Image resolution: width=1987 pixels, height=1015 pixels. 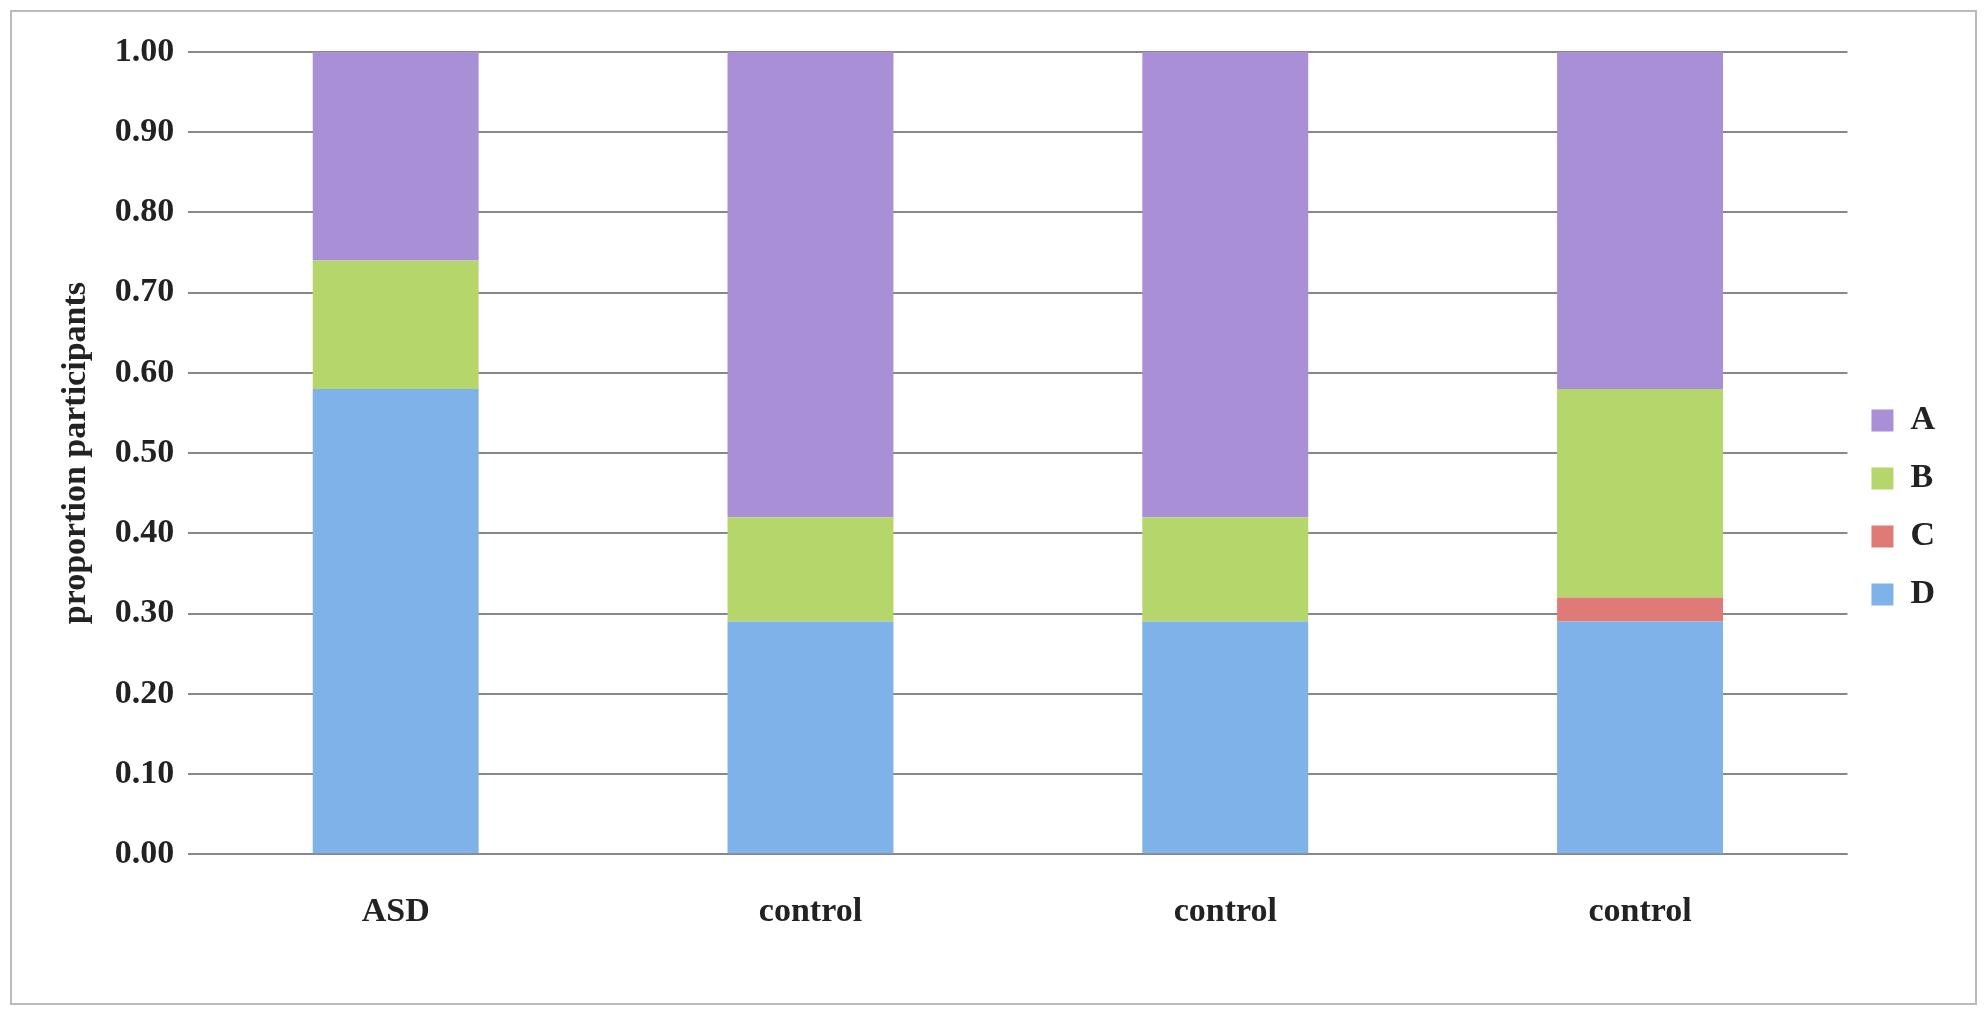 What do you see at coordinates (1923, 592) in the screenshot?
I see `legend-label: D` at bounding box center [1923, 592].